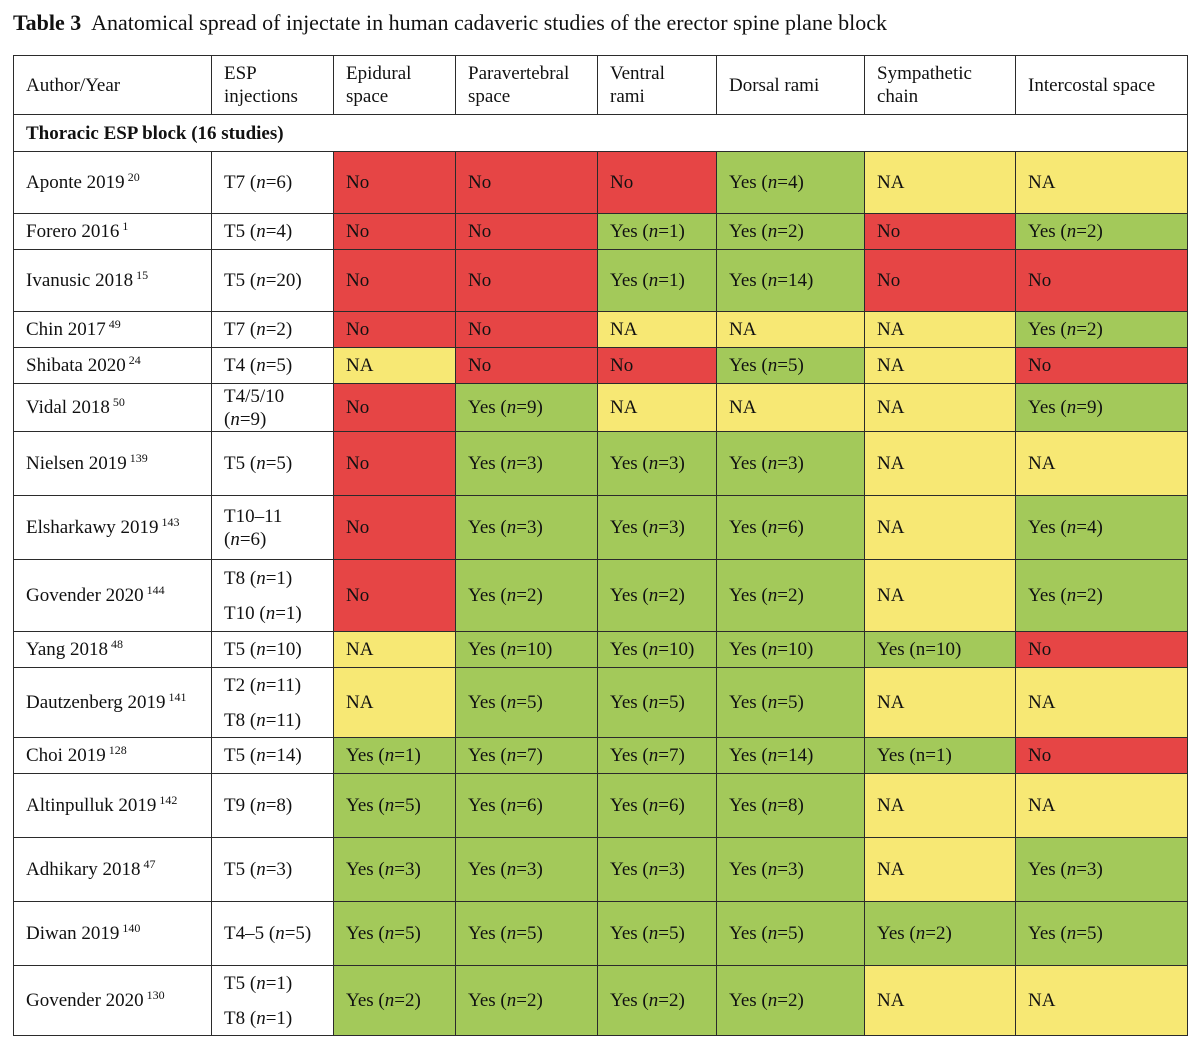  What do you see at coordinates (272, 85) in the screenshot?
I see `column-header: ESP injections` at bounding box center [272, 85].